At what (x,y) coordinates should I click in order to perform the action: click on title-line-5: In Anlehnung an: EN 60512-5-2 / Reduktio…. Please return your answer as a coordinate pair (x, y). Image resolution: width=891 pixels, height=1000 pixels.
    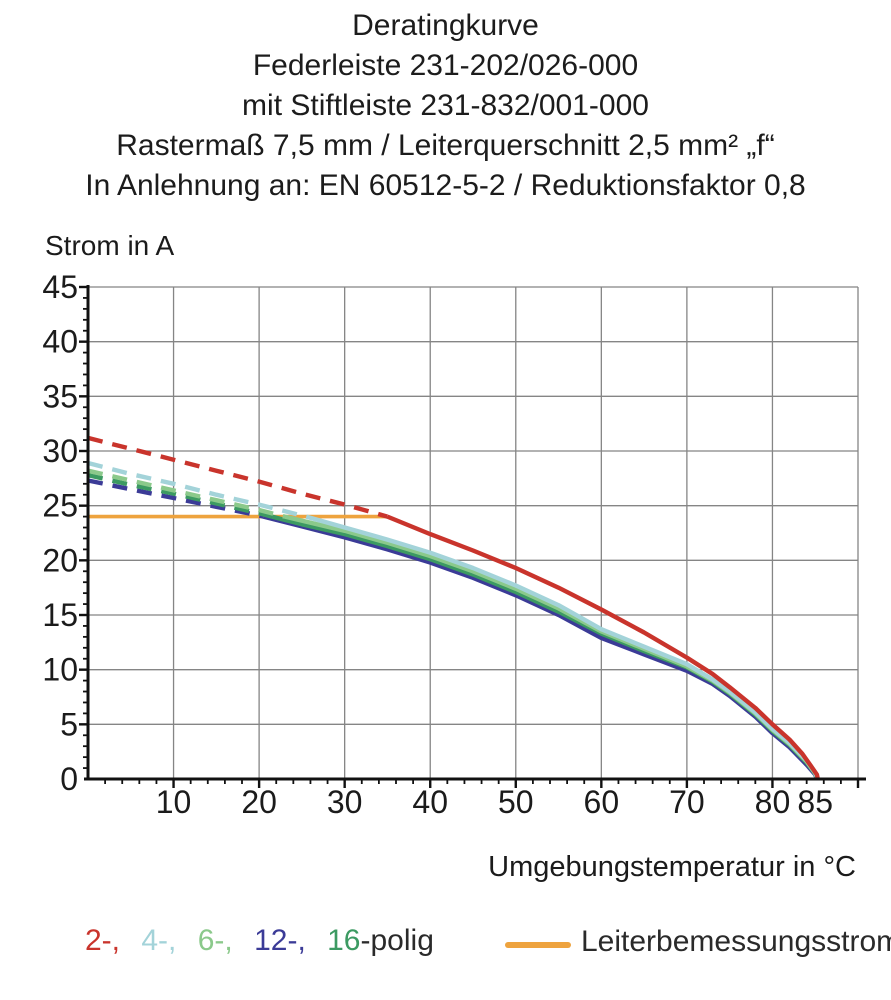
    Looking at the image, I should click on (445, 185).